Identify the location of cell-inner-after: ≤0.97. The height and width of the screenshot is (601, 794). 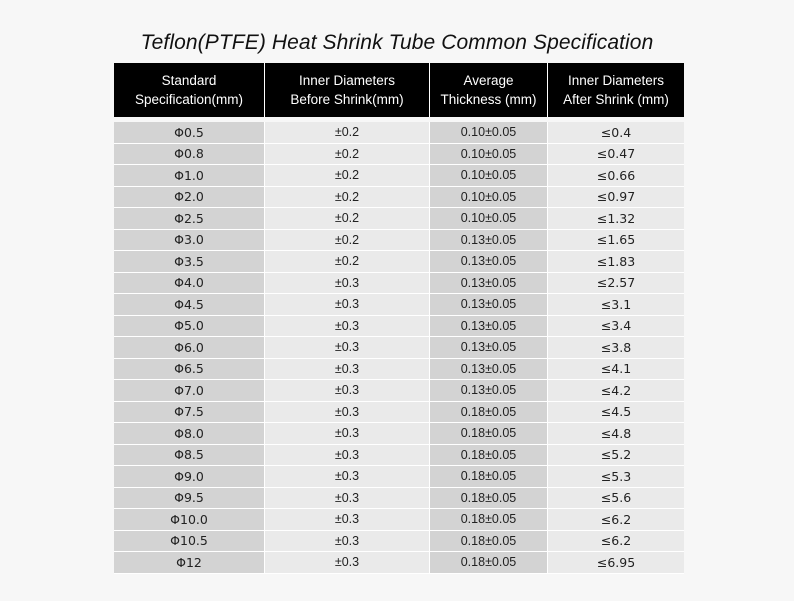
(616, 197).